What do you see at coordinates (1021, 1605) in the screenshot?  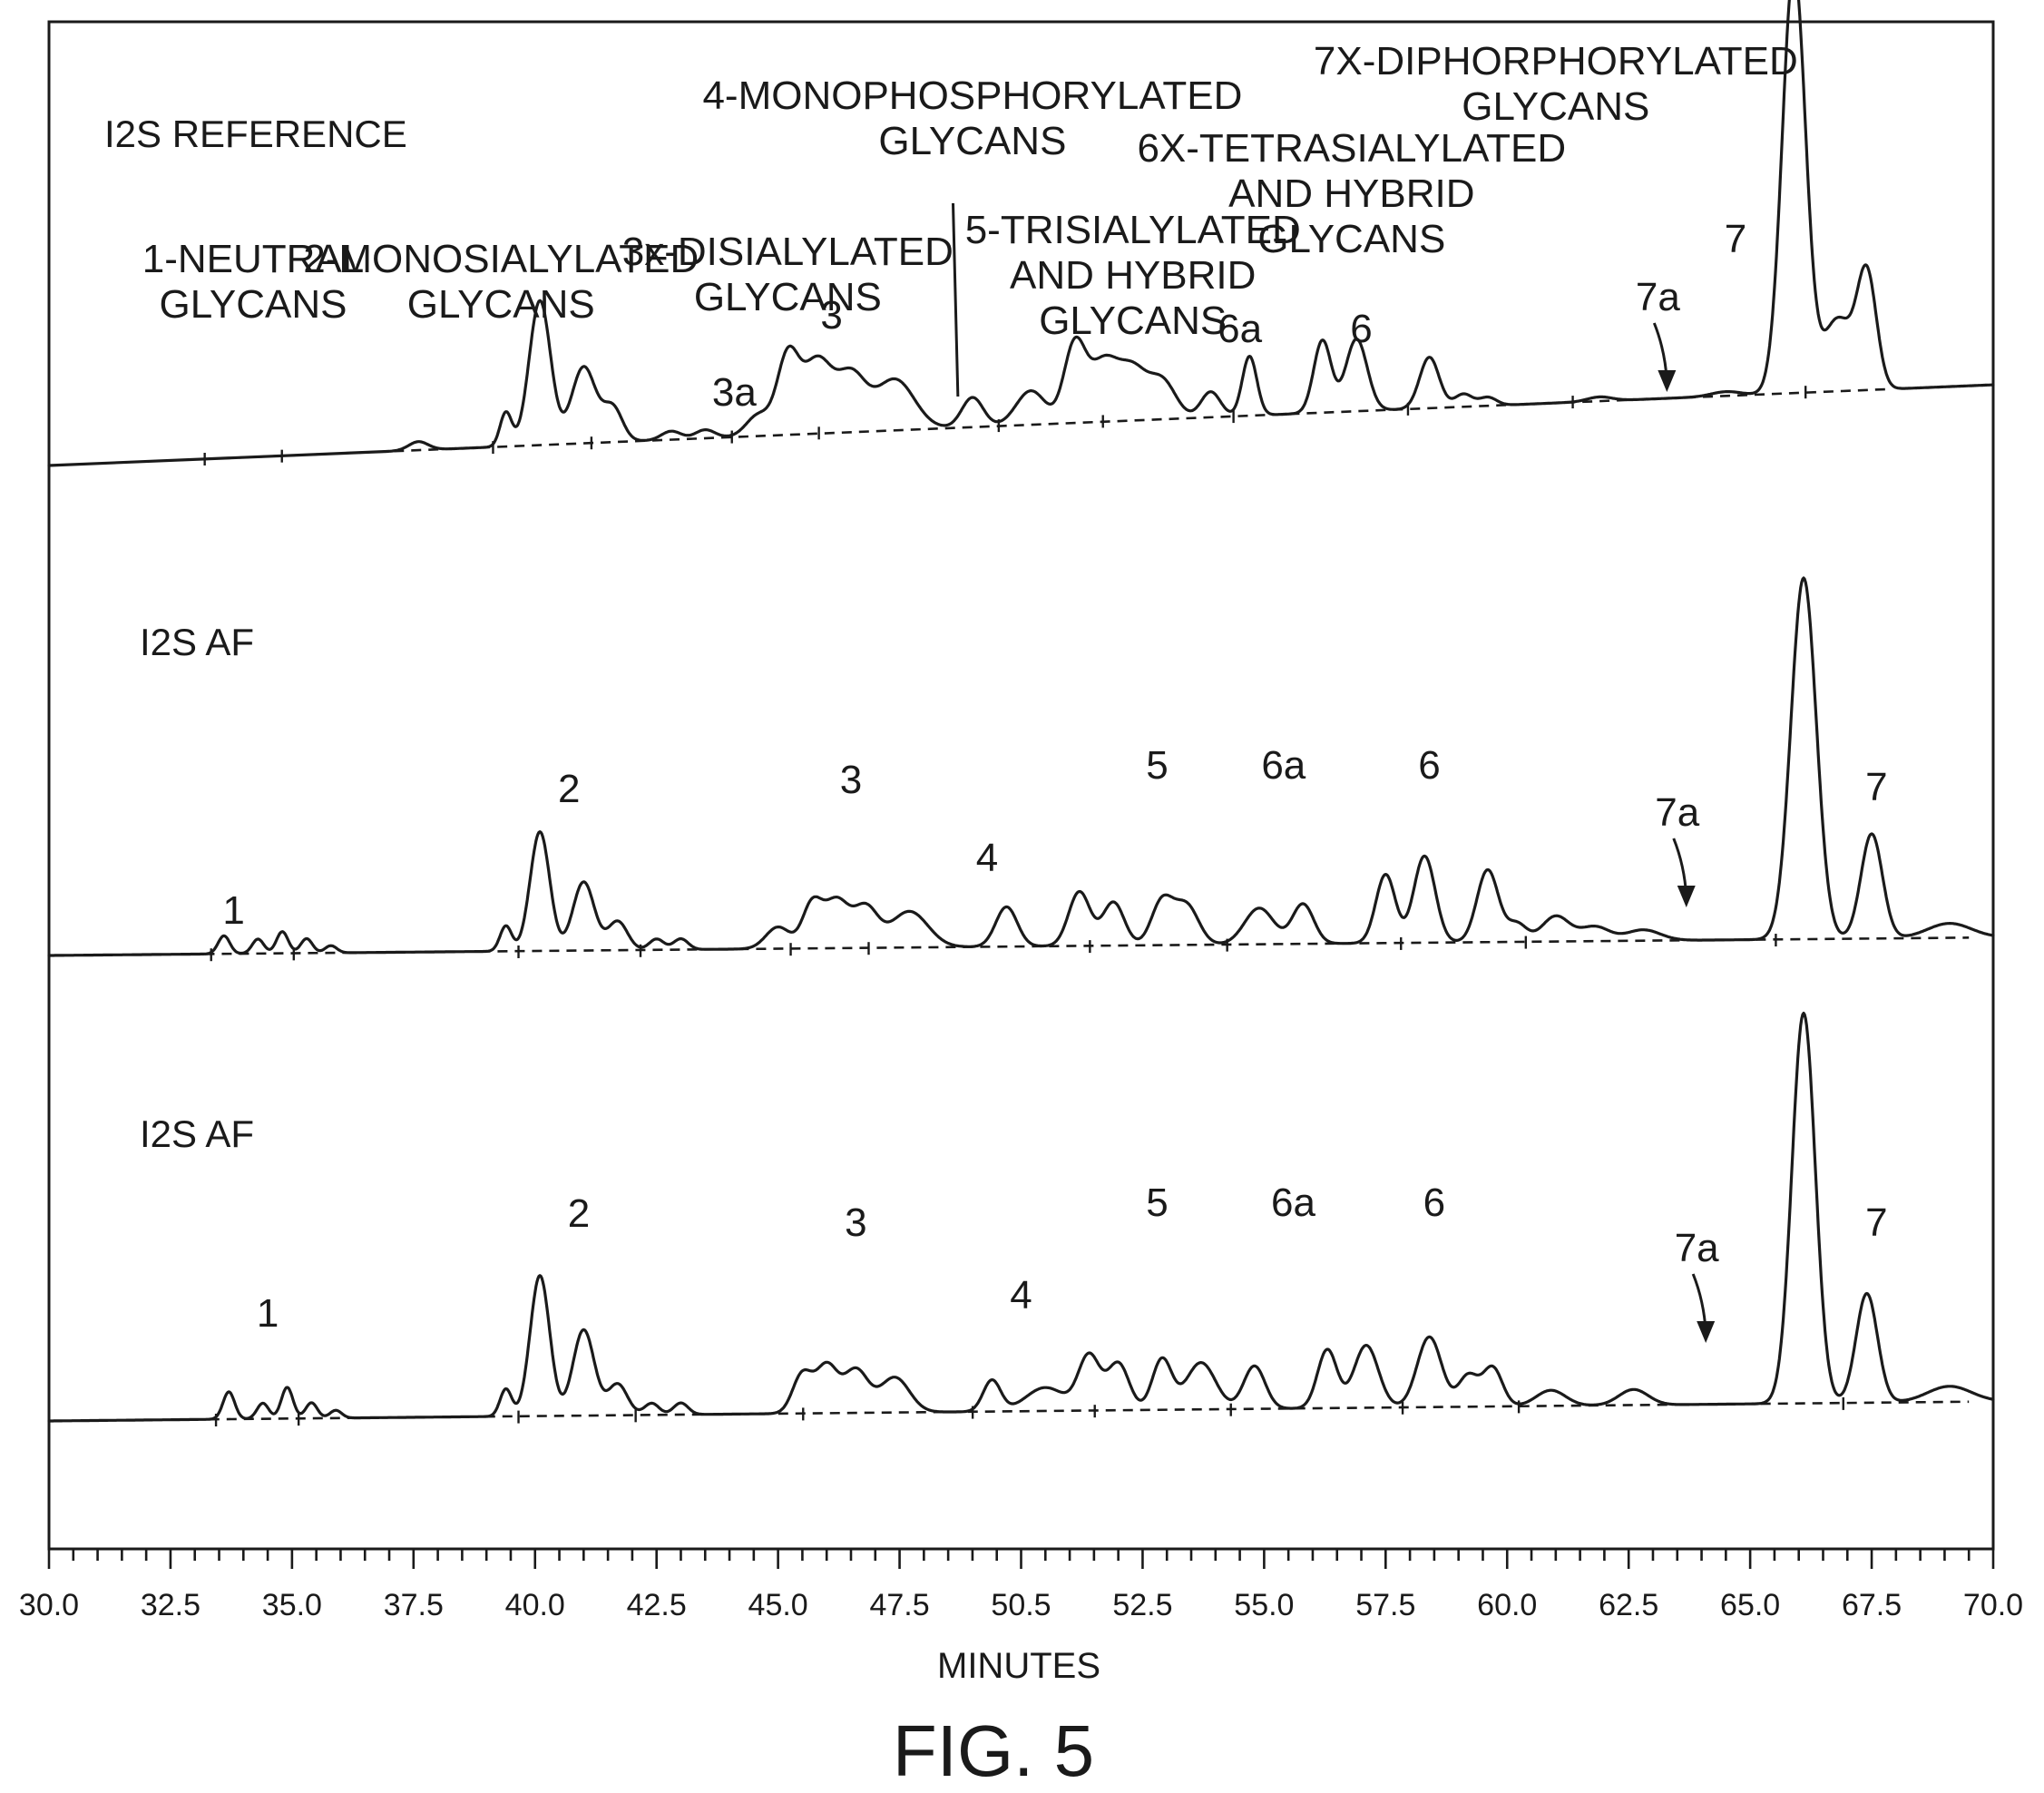 I see `x-tick-label: 50.5` at bounding box center [1021, 1605].